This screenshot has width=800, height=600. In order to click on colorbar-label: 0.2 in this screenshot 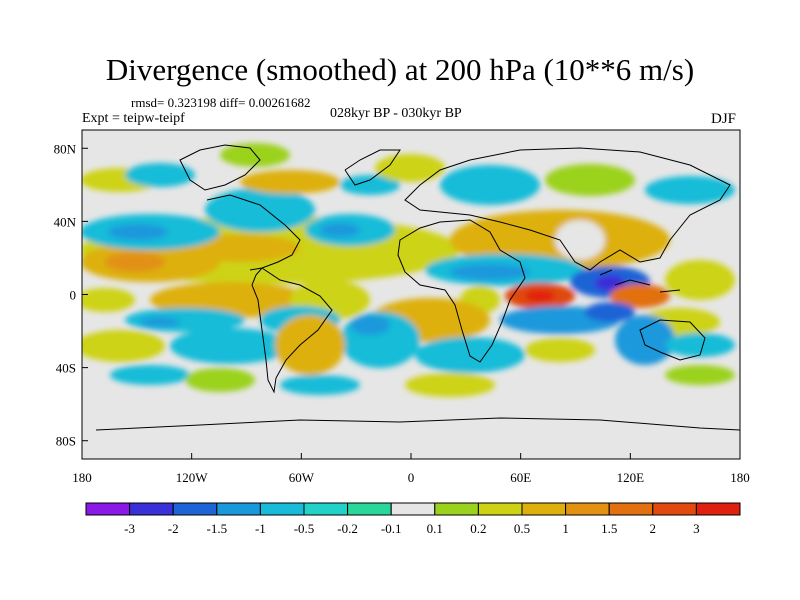, I will do `click(478, 528)`.